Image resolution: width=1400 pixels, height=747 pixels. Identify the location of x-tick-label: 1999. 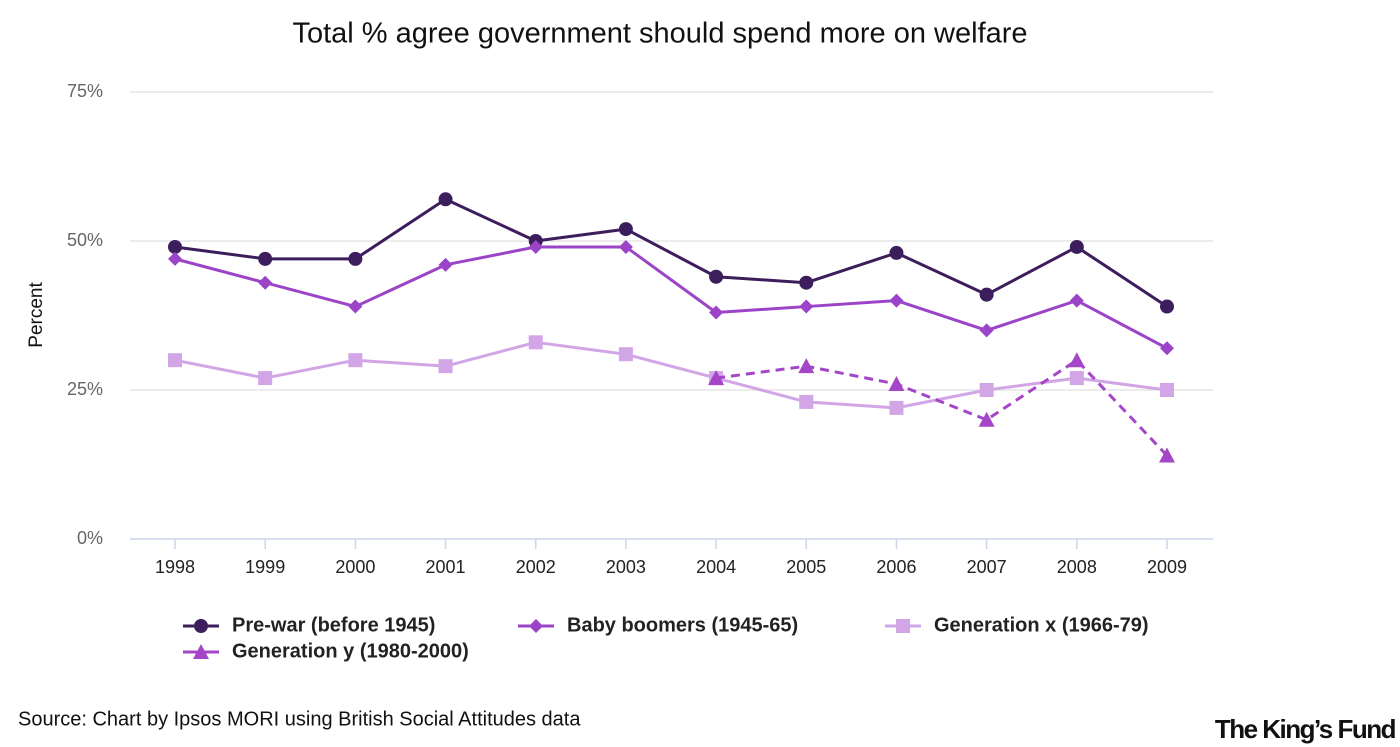
(265, 567).